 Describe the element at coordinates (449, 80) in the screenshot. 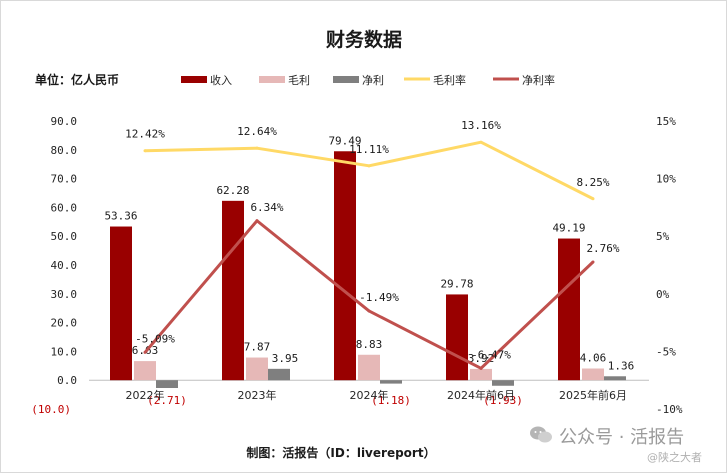

I see `legend-label-3: 毛利率` at that location.